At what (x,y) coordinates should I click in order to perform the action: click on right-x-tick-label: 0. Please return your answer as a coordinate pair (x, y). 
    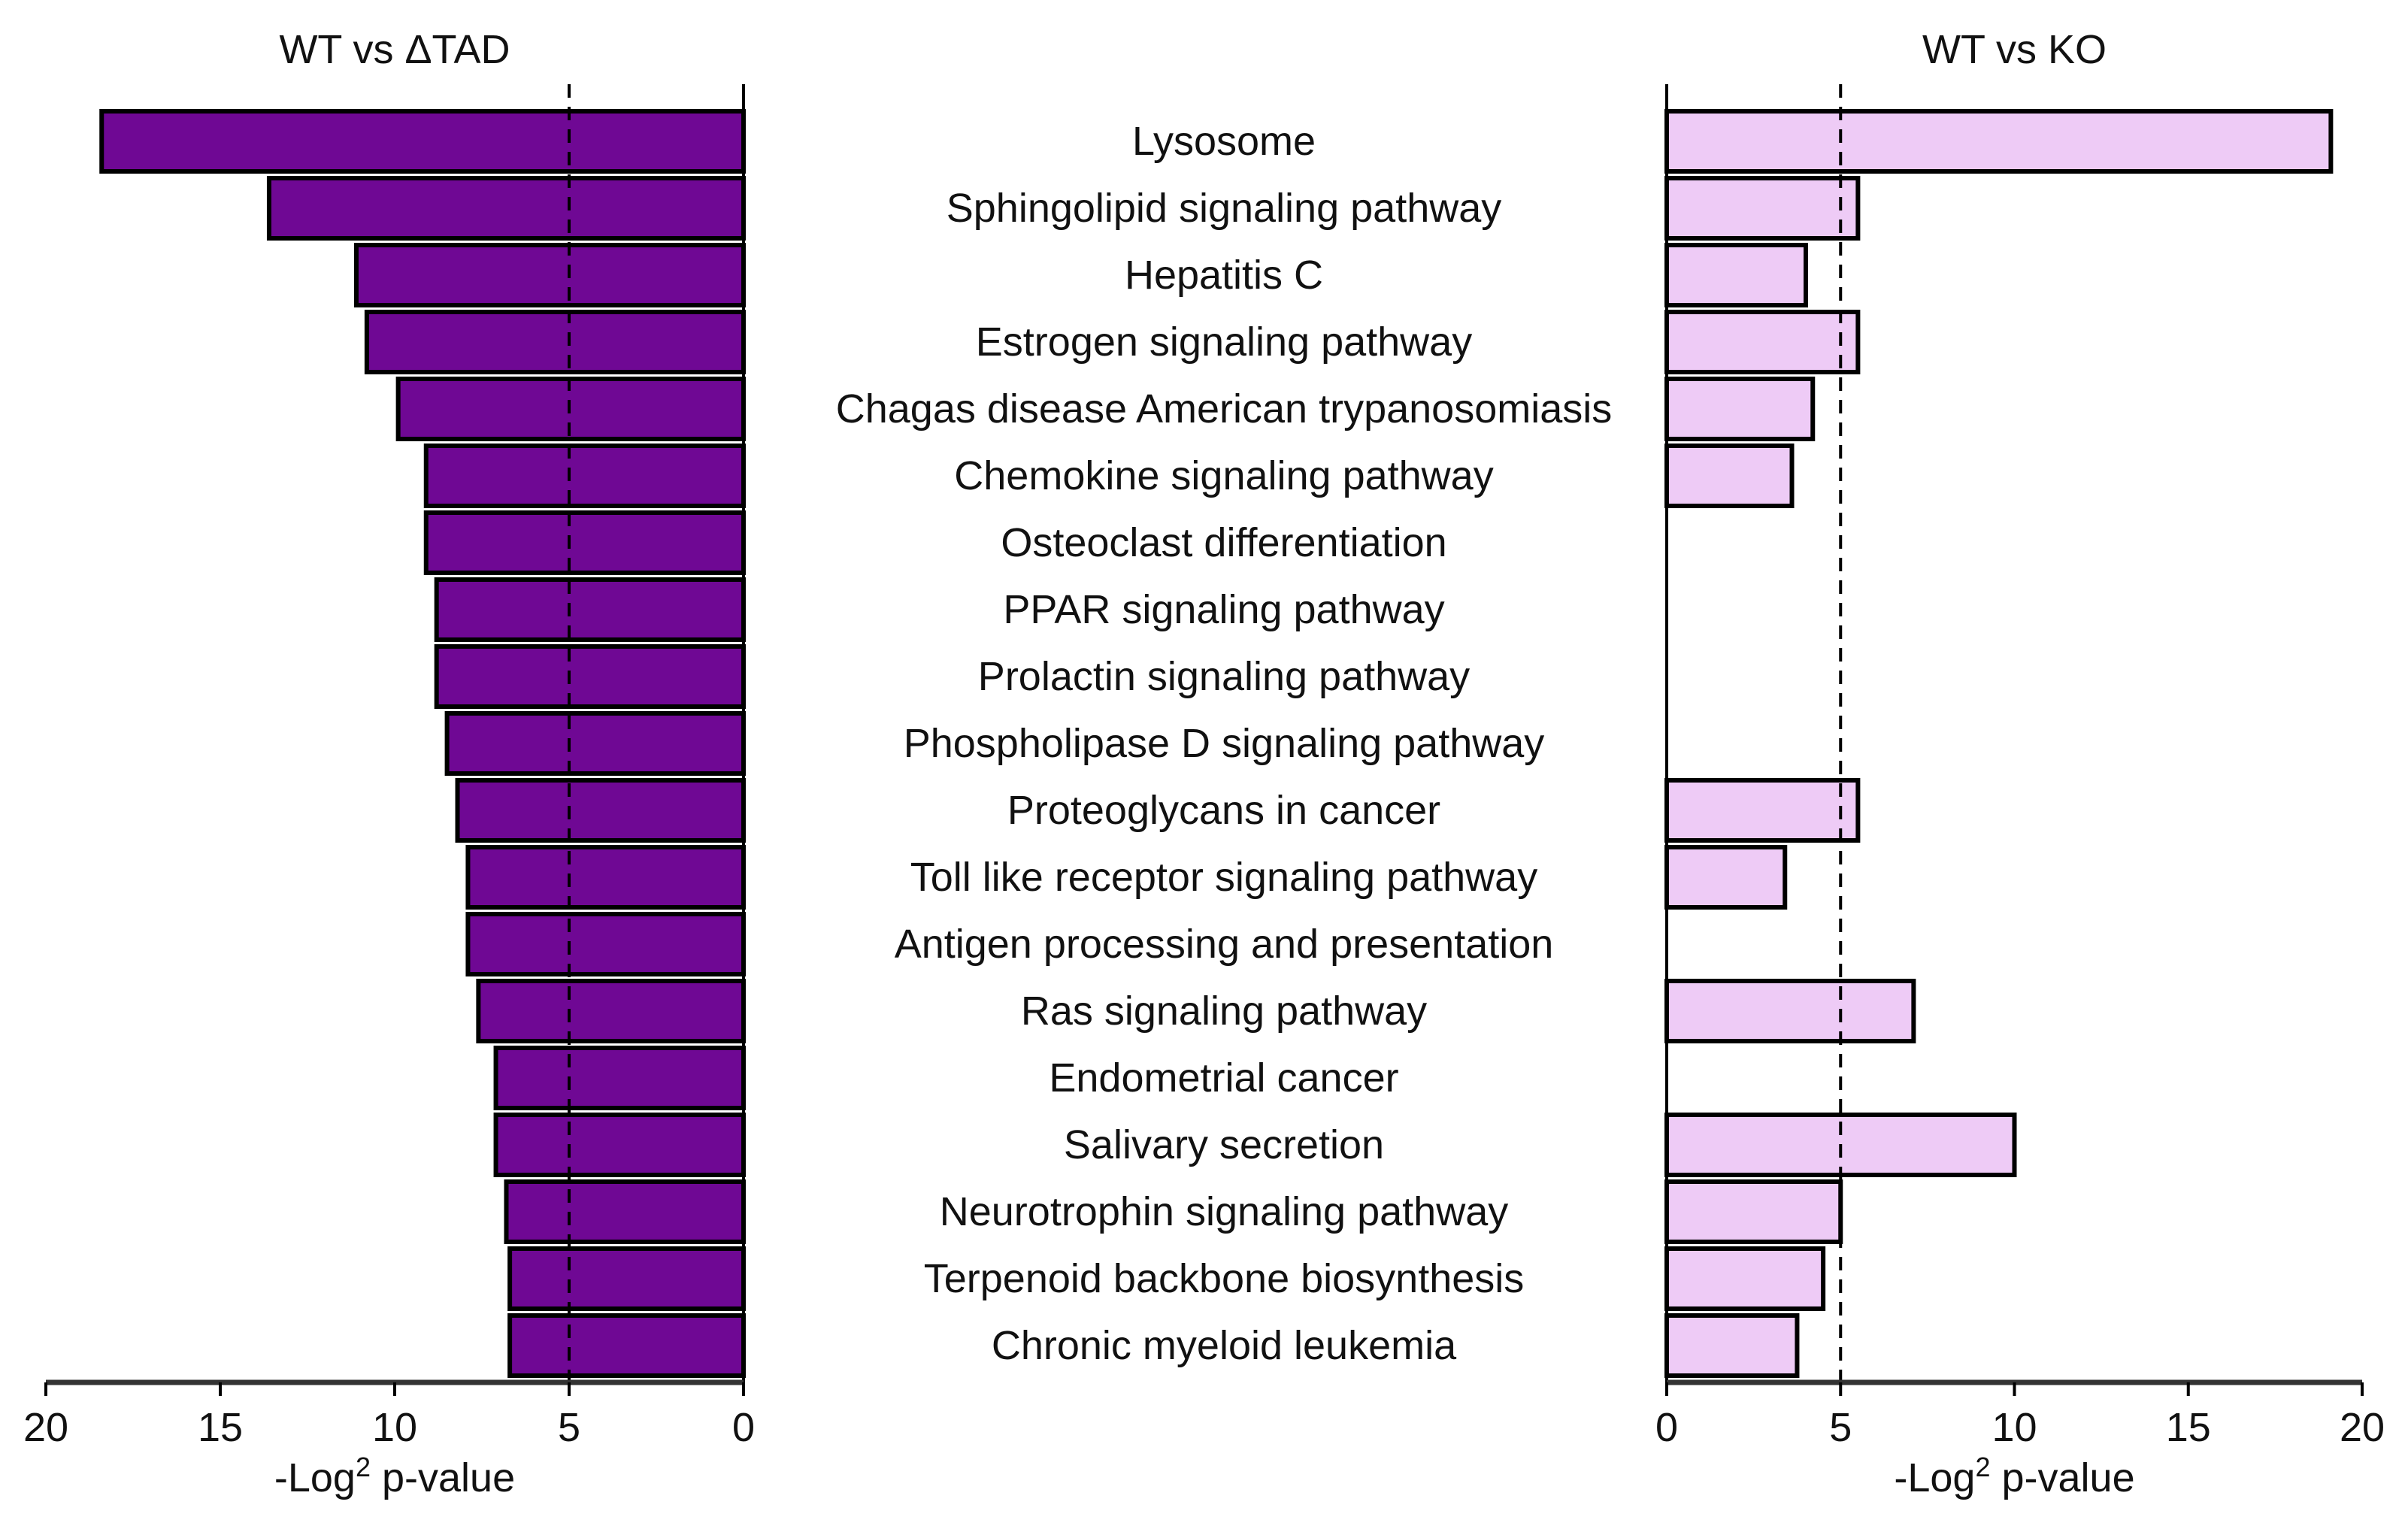
    Looking at the image, I should click on (1666, 1427).